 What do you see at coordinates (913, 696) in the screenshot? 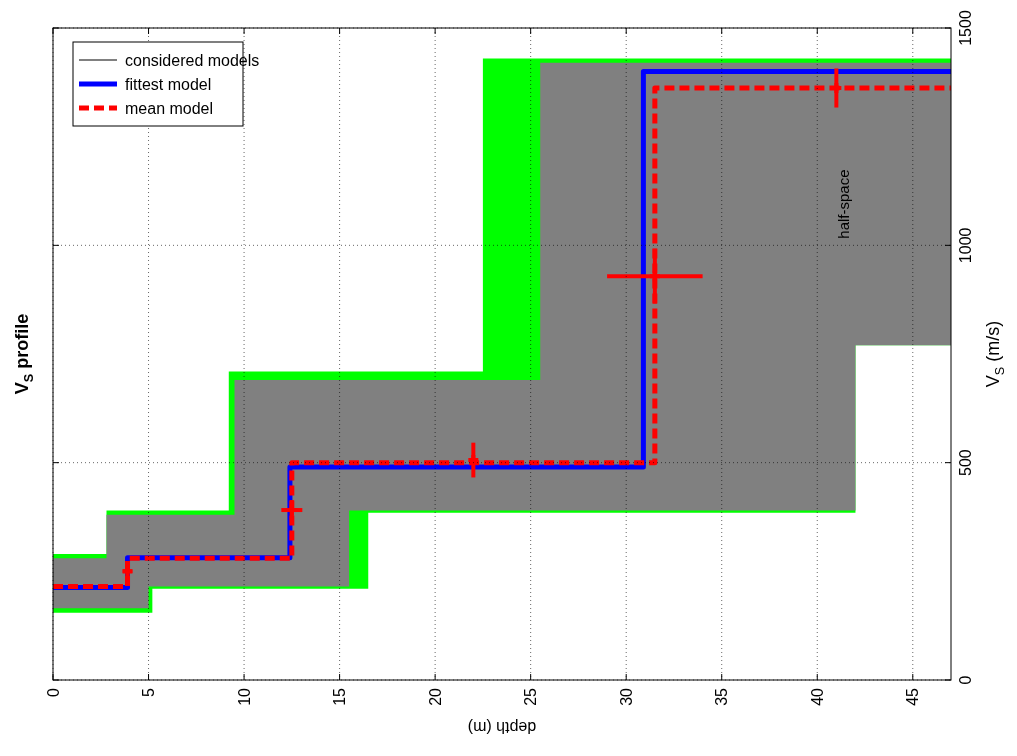
I see `x-tick-label: 45` at bounding box center [913, 696].